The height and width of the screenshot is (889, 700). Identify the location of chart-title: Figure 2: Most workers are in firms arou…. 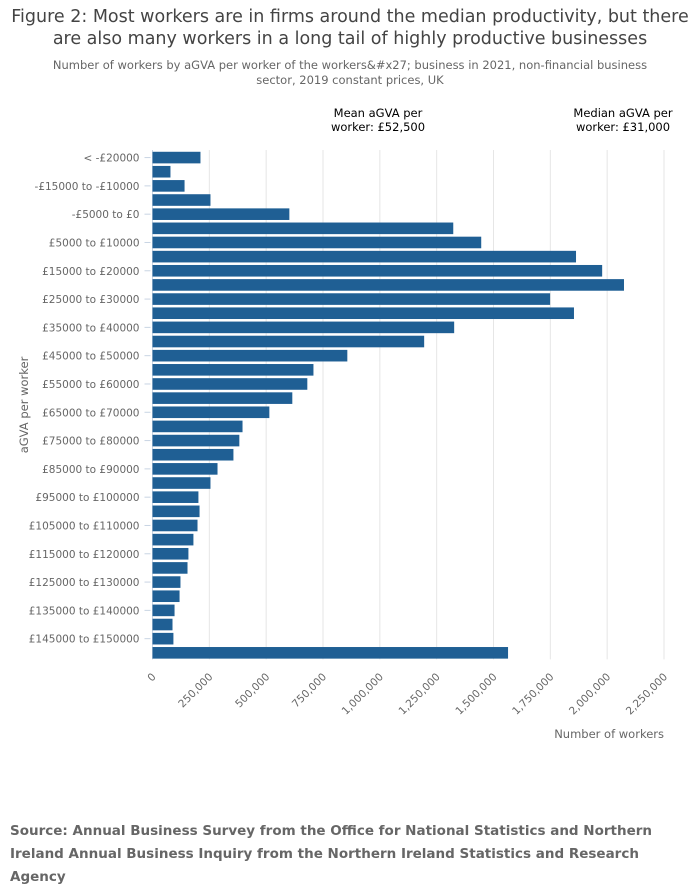
(350, 28).